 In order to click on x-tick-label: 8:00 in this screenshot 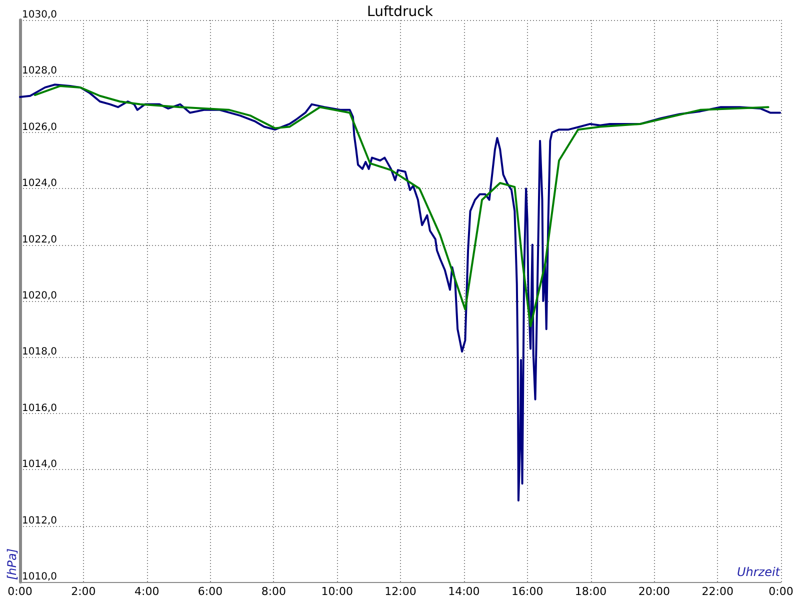, I will do `click(273, 591)`.